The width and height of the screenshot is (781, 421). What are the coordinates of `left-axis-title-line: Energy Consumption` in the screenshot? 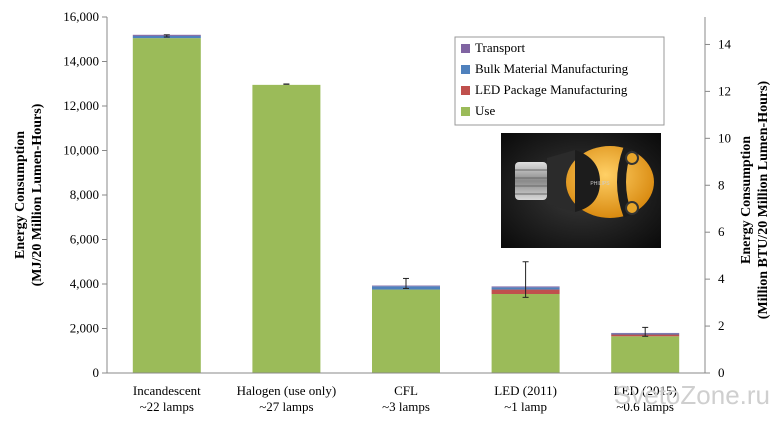 It's located at (20, 195).